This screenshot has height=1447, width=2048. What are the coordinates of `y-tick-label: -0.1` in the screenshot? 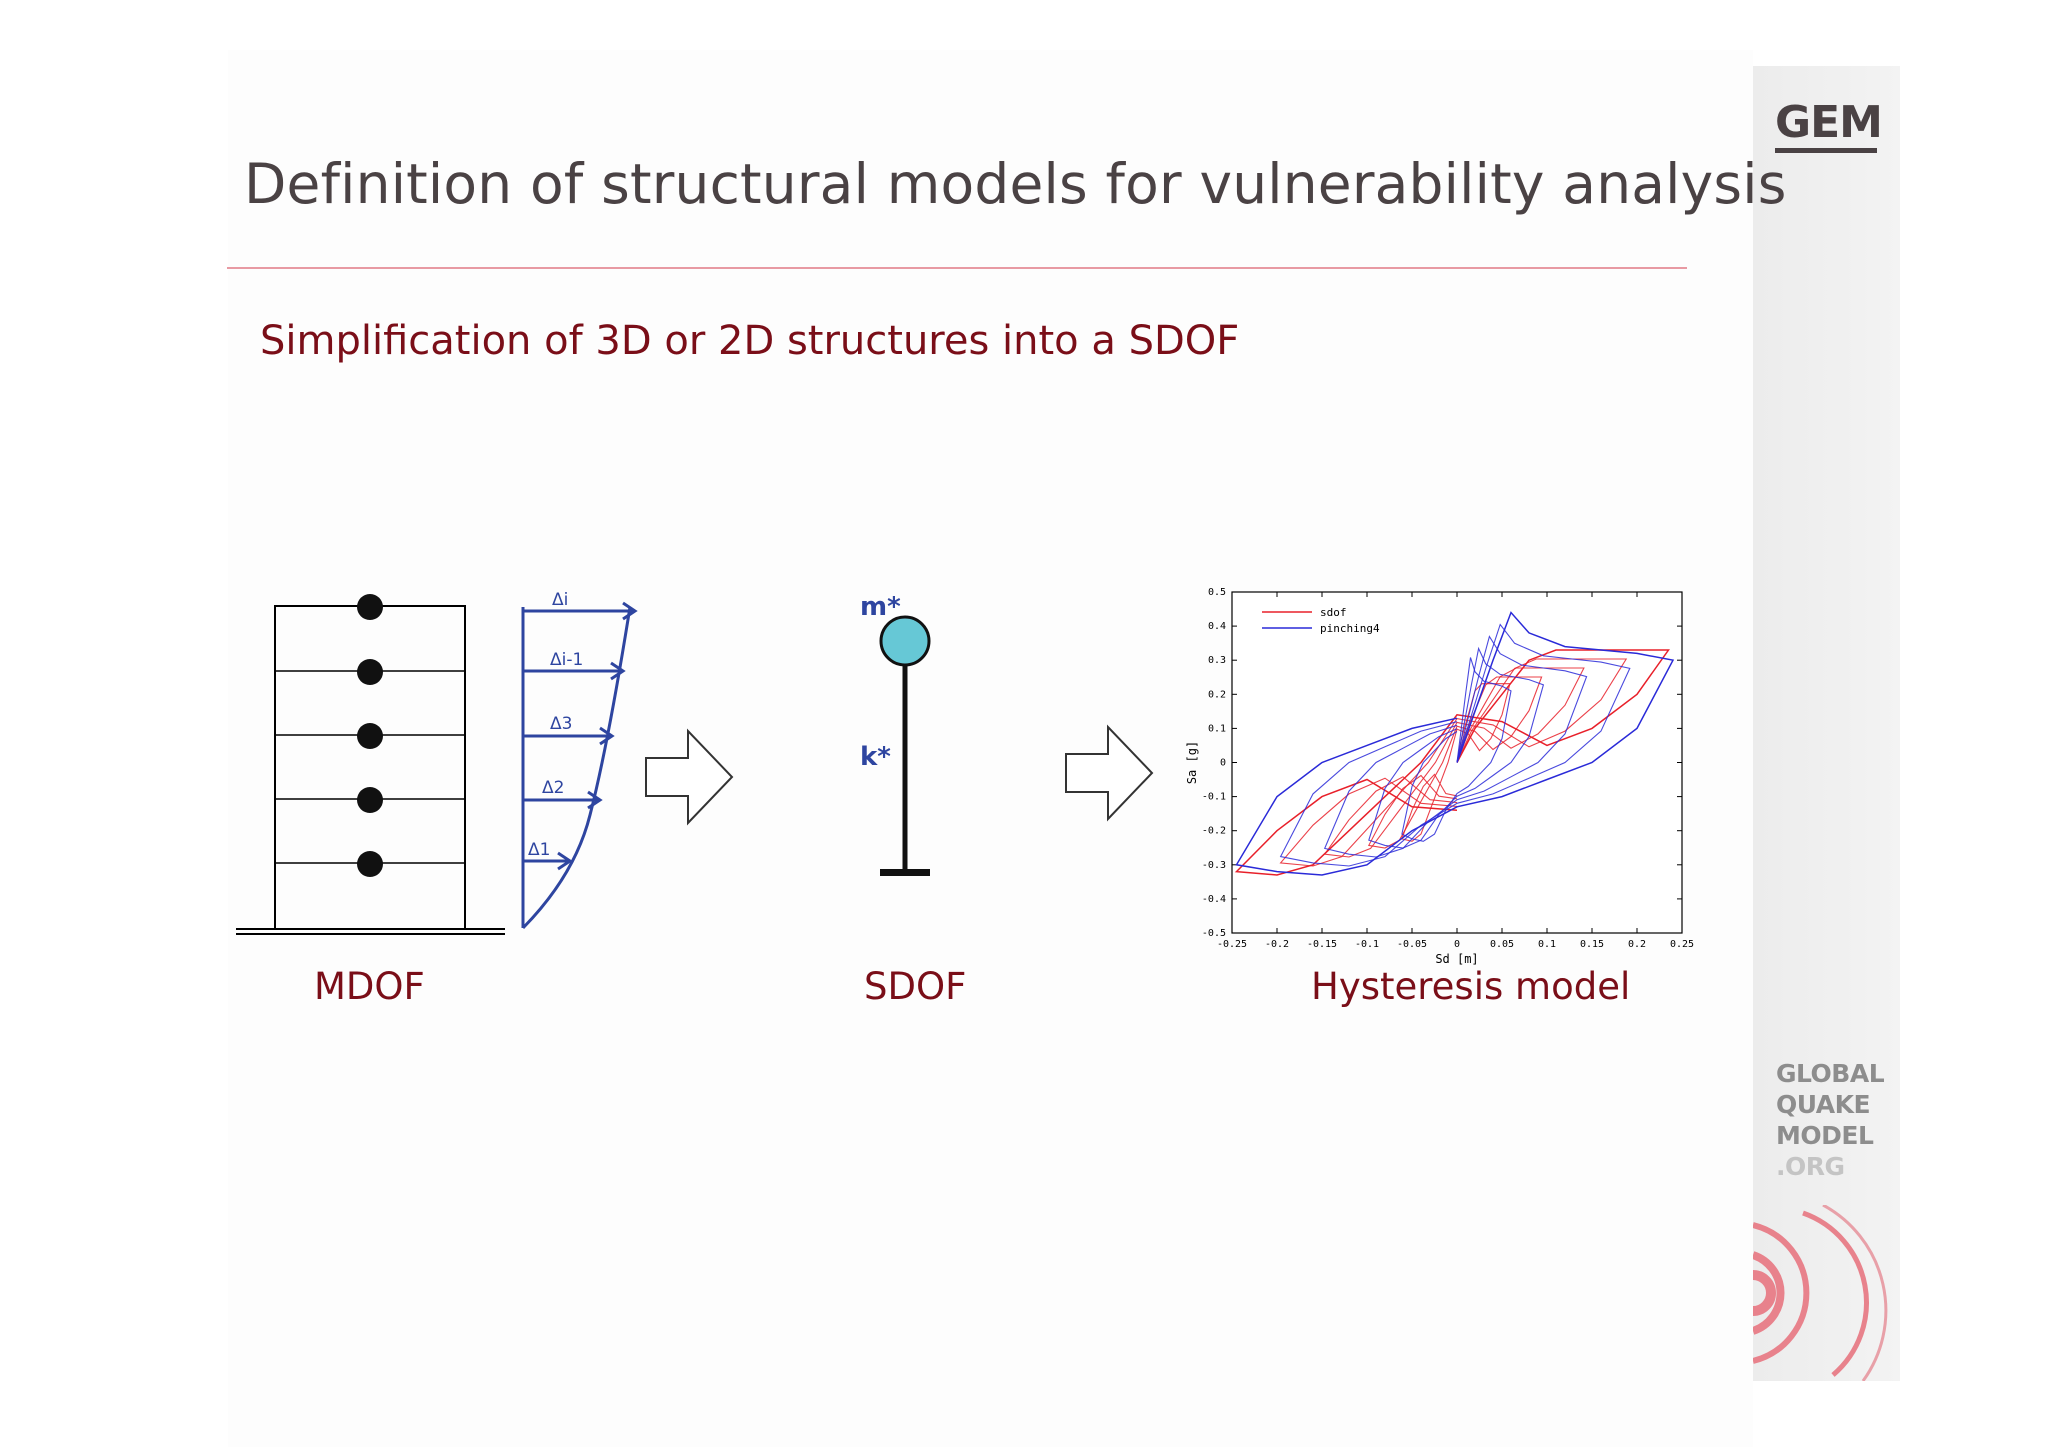 It's located at (1214, 797).